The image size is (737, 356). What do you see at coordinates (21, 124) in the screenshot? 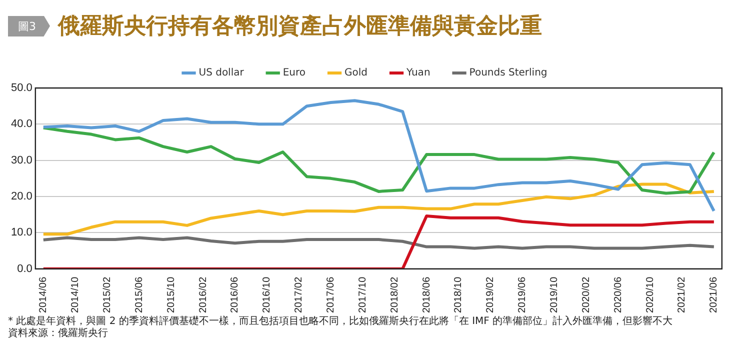
I see `y-tick-label: 40.0` at bounding box center [21, 124].